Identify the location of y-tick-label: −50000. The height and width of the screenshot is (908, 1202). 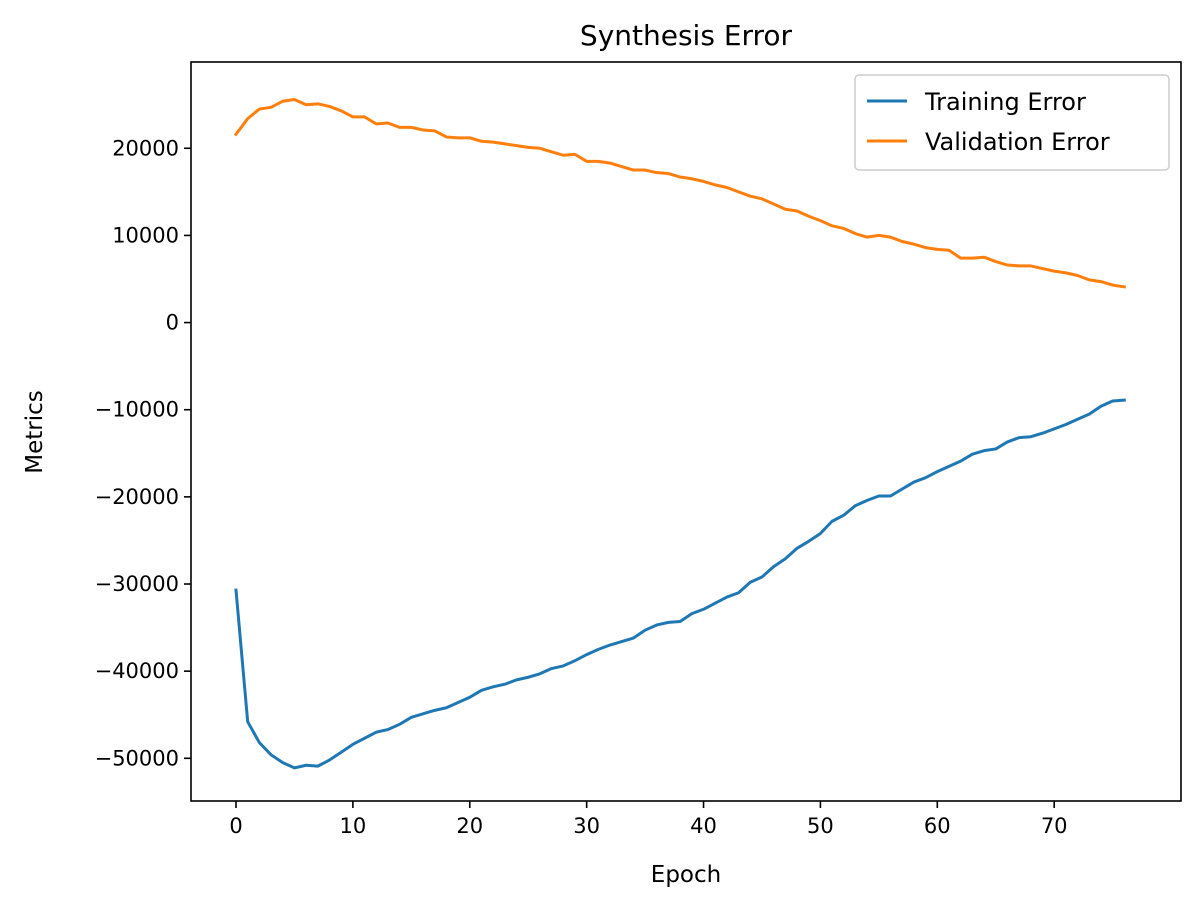
(137, 758).